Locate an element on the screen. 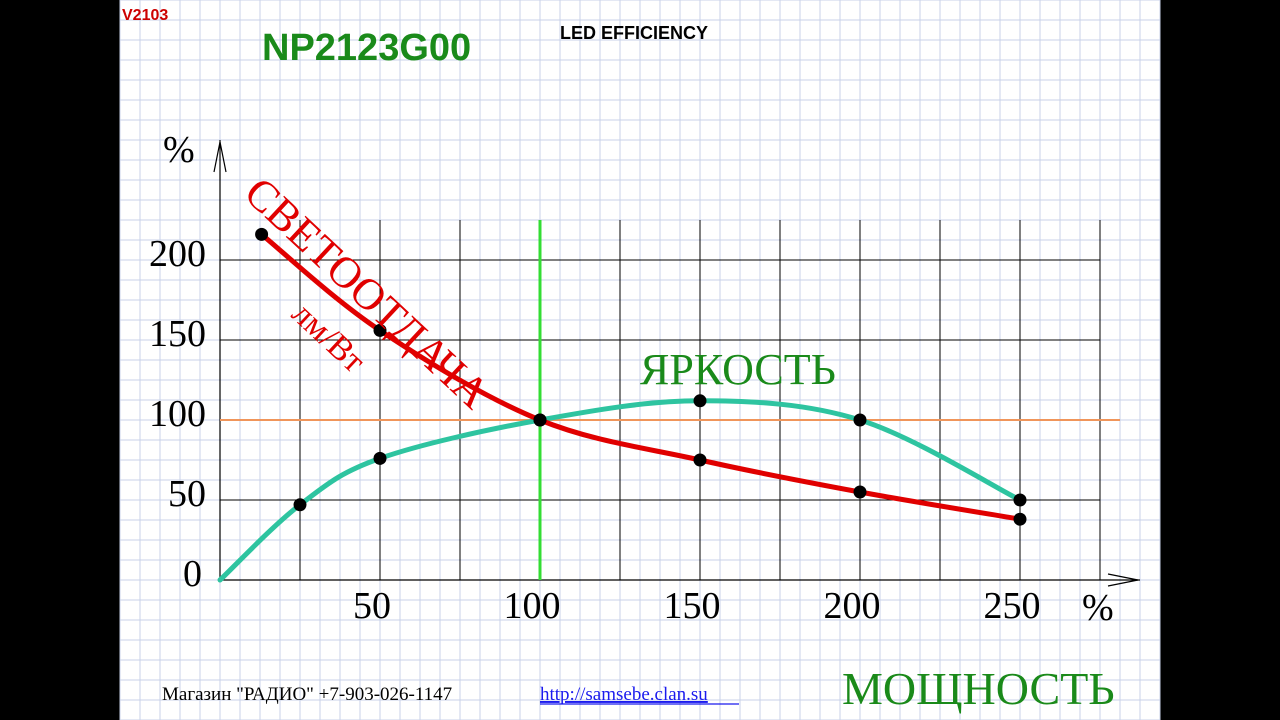 The height and width of the screenshot is (720, 1280). y-tick-label: 200 is located at coordinates (177, 254).